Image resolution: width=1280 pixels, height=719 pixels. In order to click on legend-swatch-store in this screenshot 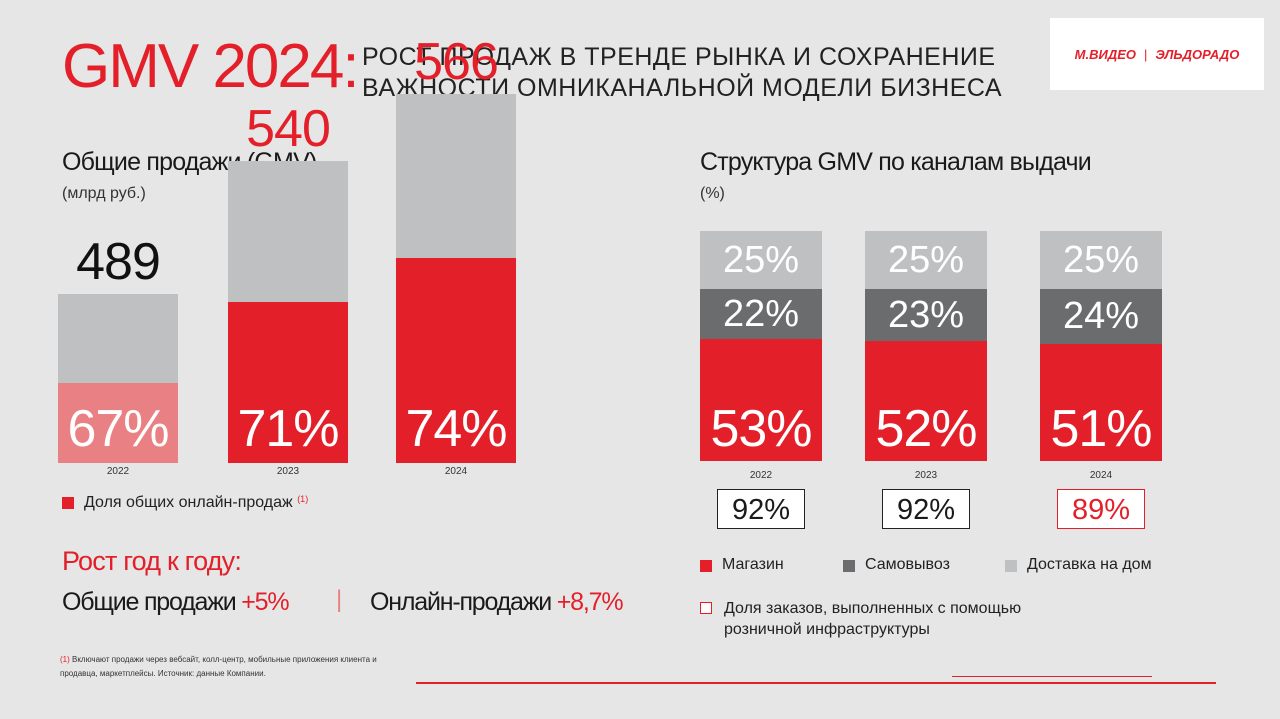, I will do `click(706, 566)`.